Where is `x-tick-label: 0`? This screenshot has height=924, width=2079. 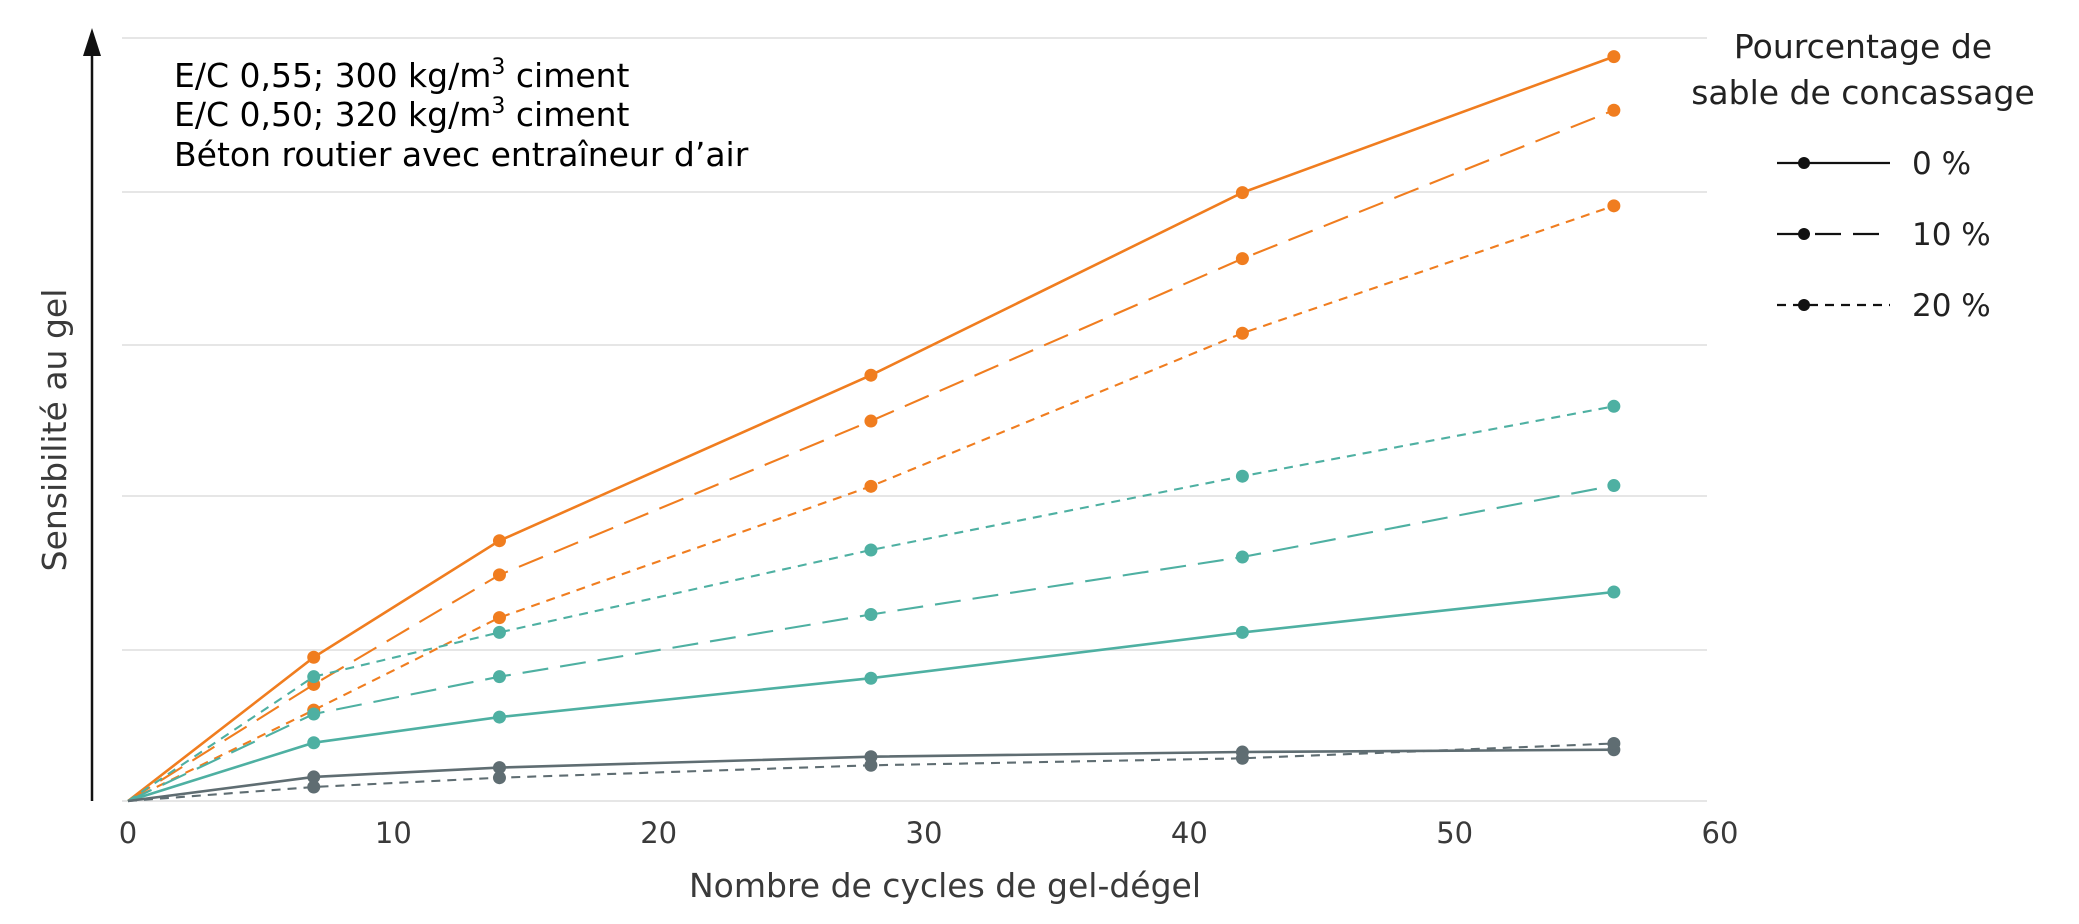
x-tick-label: 0 is located at coordinates (128, 833).